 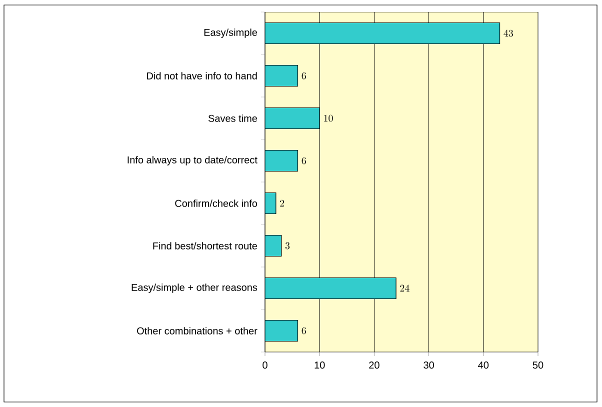 What do you see at coordinates (216, 203) in the screenshot?
I see `y-tick-label: Confirm/check info` at bounding box center [216, 203].